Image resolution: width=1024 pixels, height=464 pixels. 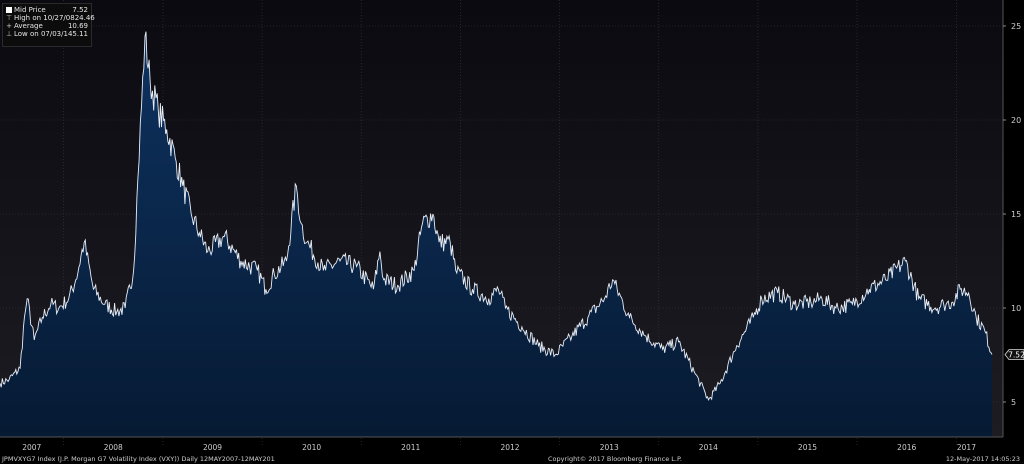 I want to click on x-tick-label: 2010, so click(x=311, y=447).